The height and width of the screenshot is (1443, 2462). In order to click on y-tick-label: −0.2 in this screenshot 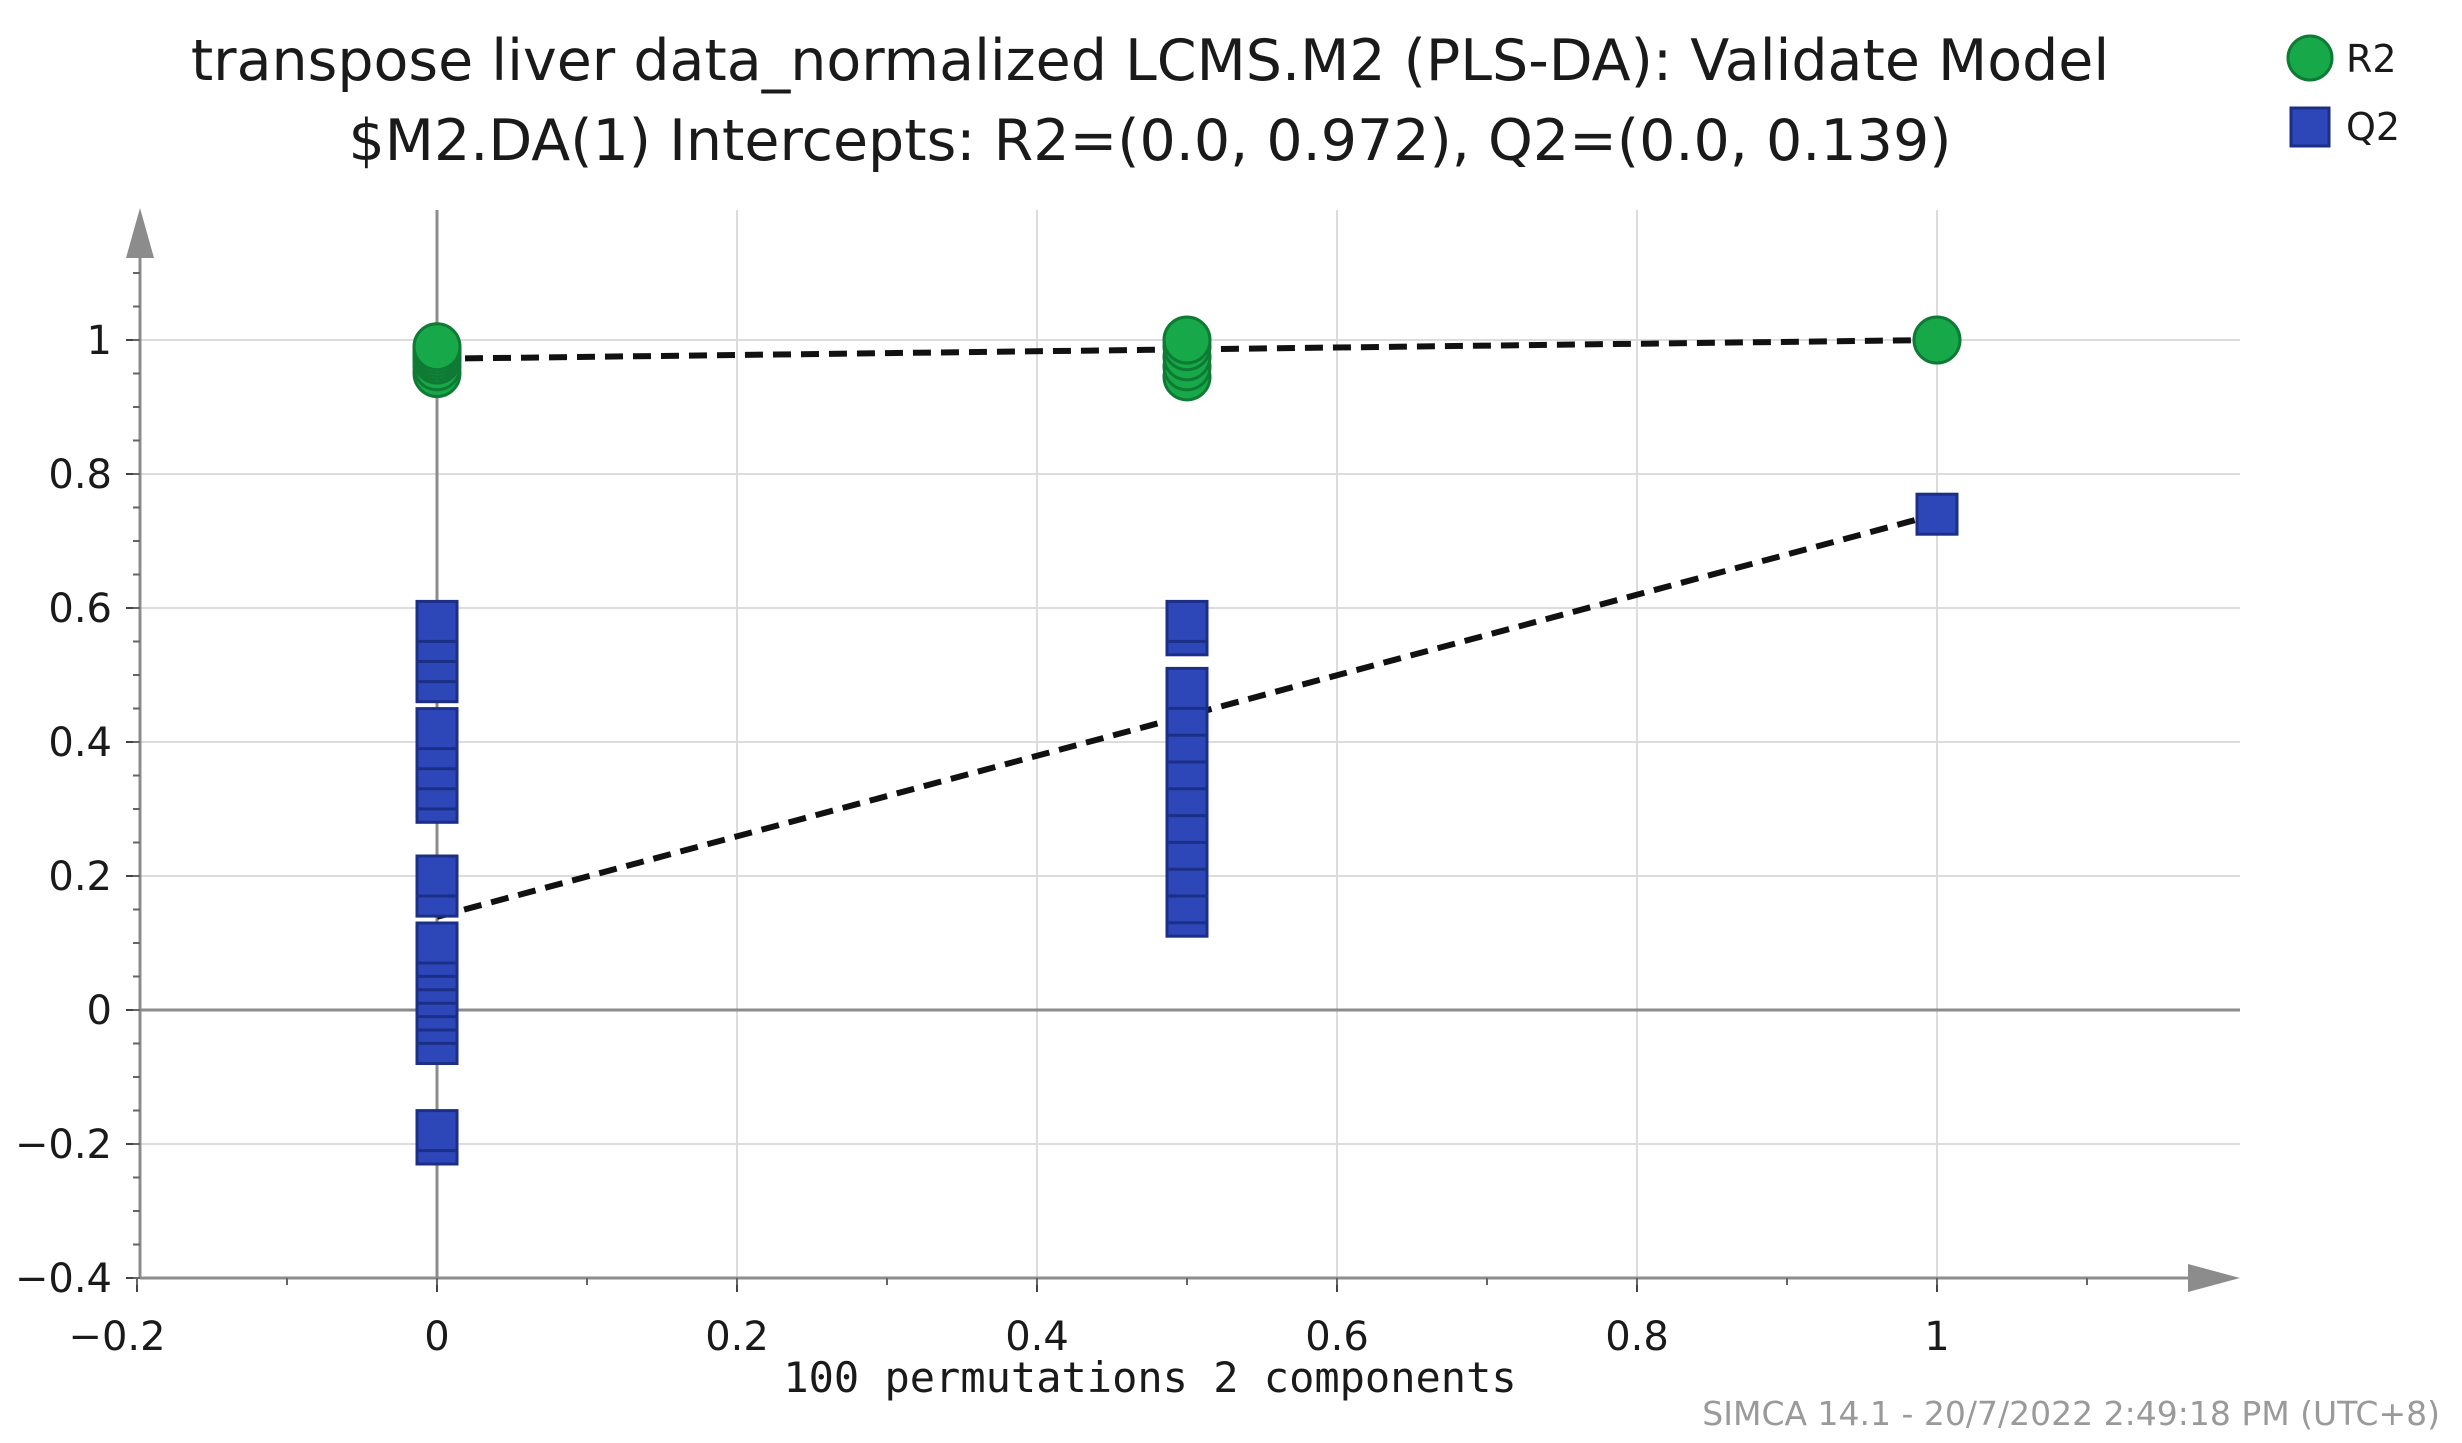, I will do `click(63, 1145)`.